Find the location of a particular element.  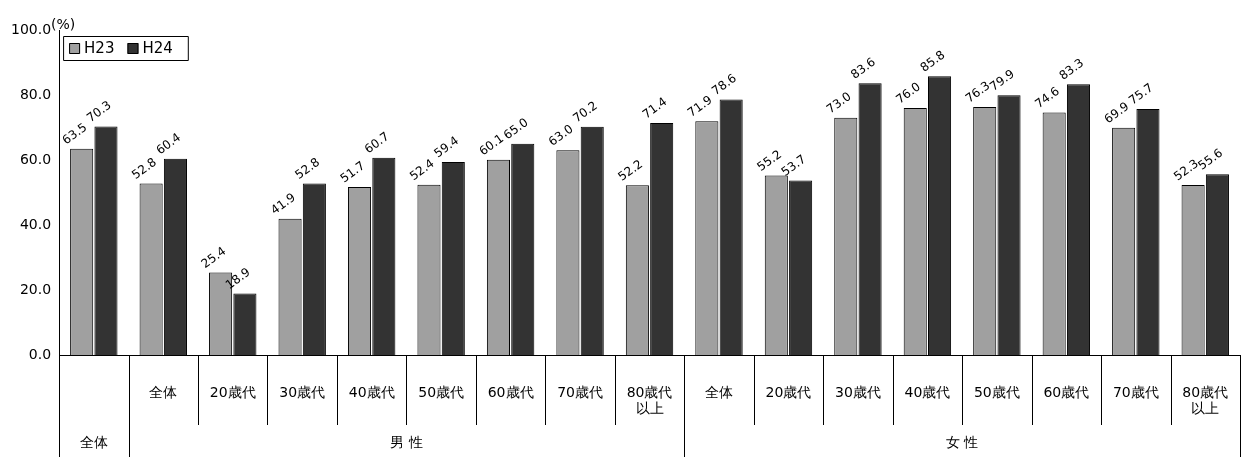

y-tick-label: 100.0 is located at coordinates (31, 28).